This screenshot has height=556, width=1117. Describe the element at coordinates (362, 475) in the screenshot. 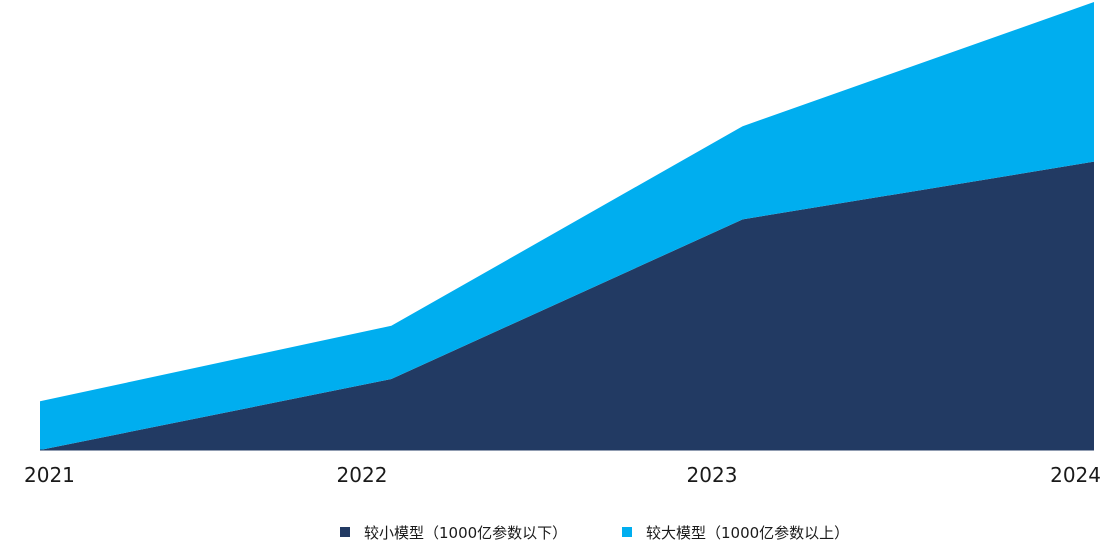

I see `x-tick-label-2022: 2022` at that location.